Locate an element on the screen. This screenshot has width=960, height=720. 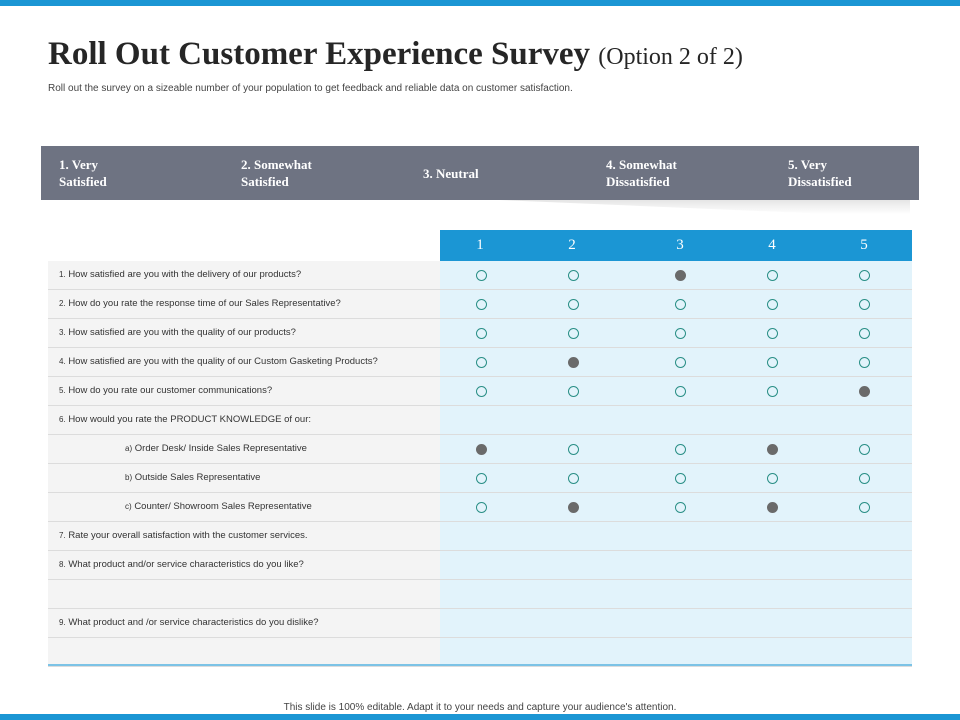
question-number: 3. is located at coordinates (62, 332).